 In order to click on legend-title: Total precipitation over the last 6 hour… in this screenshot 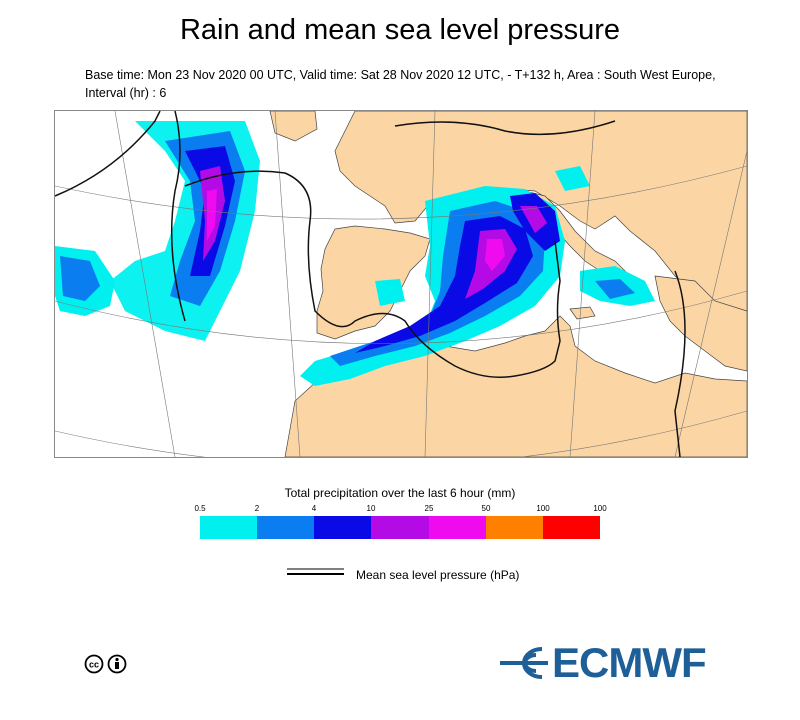, I will do `click(400, 493)`.